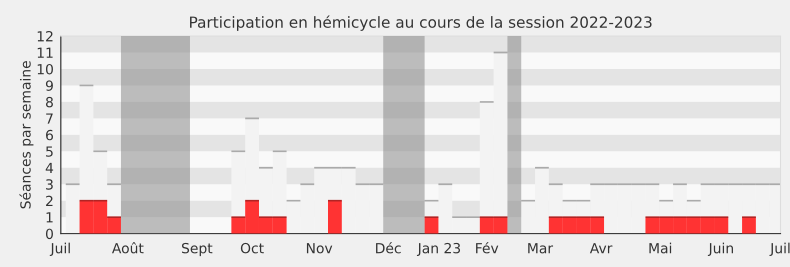  Describe the element at coordinates (50, 168) in the screenshot. I see `y-tick-label: 4` at that location.